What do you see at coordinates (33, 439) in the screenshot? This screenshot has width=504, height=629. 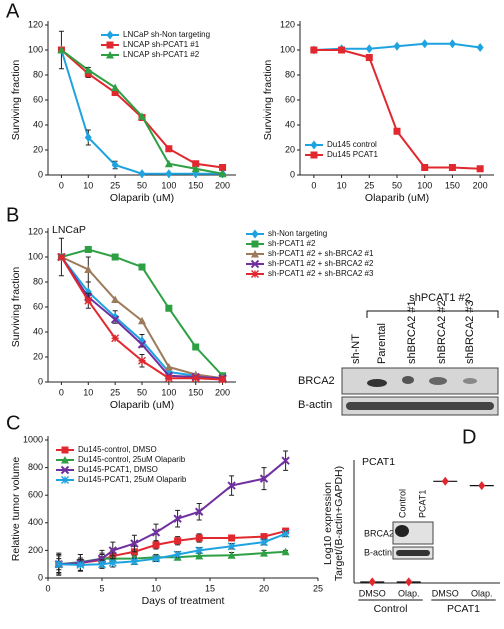 I see `y-tick-label: 1000` at bounding box center [33, 439].